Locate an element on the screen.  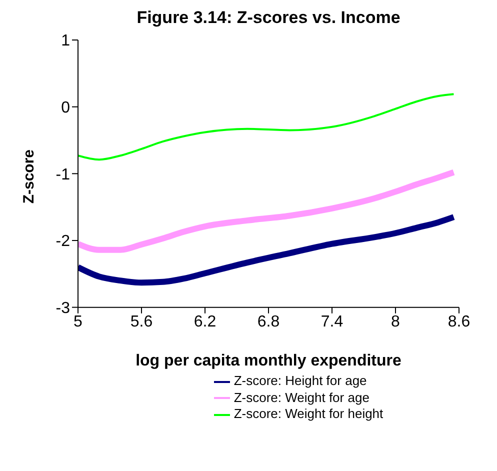
y-tick-label: 1 is located at coordinates (65, 41).